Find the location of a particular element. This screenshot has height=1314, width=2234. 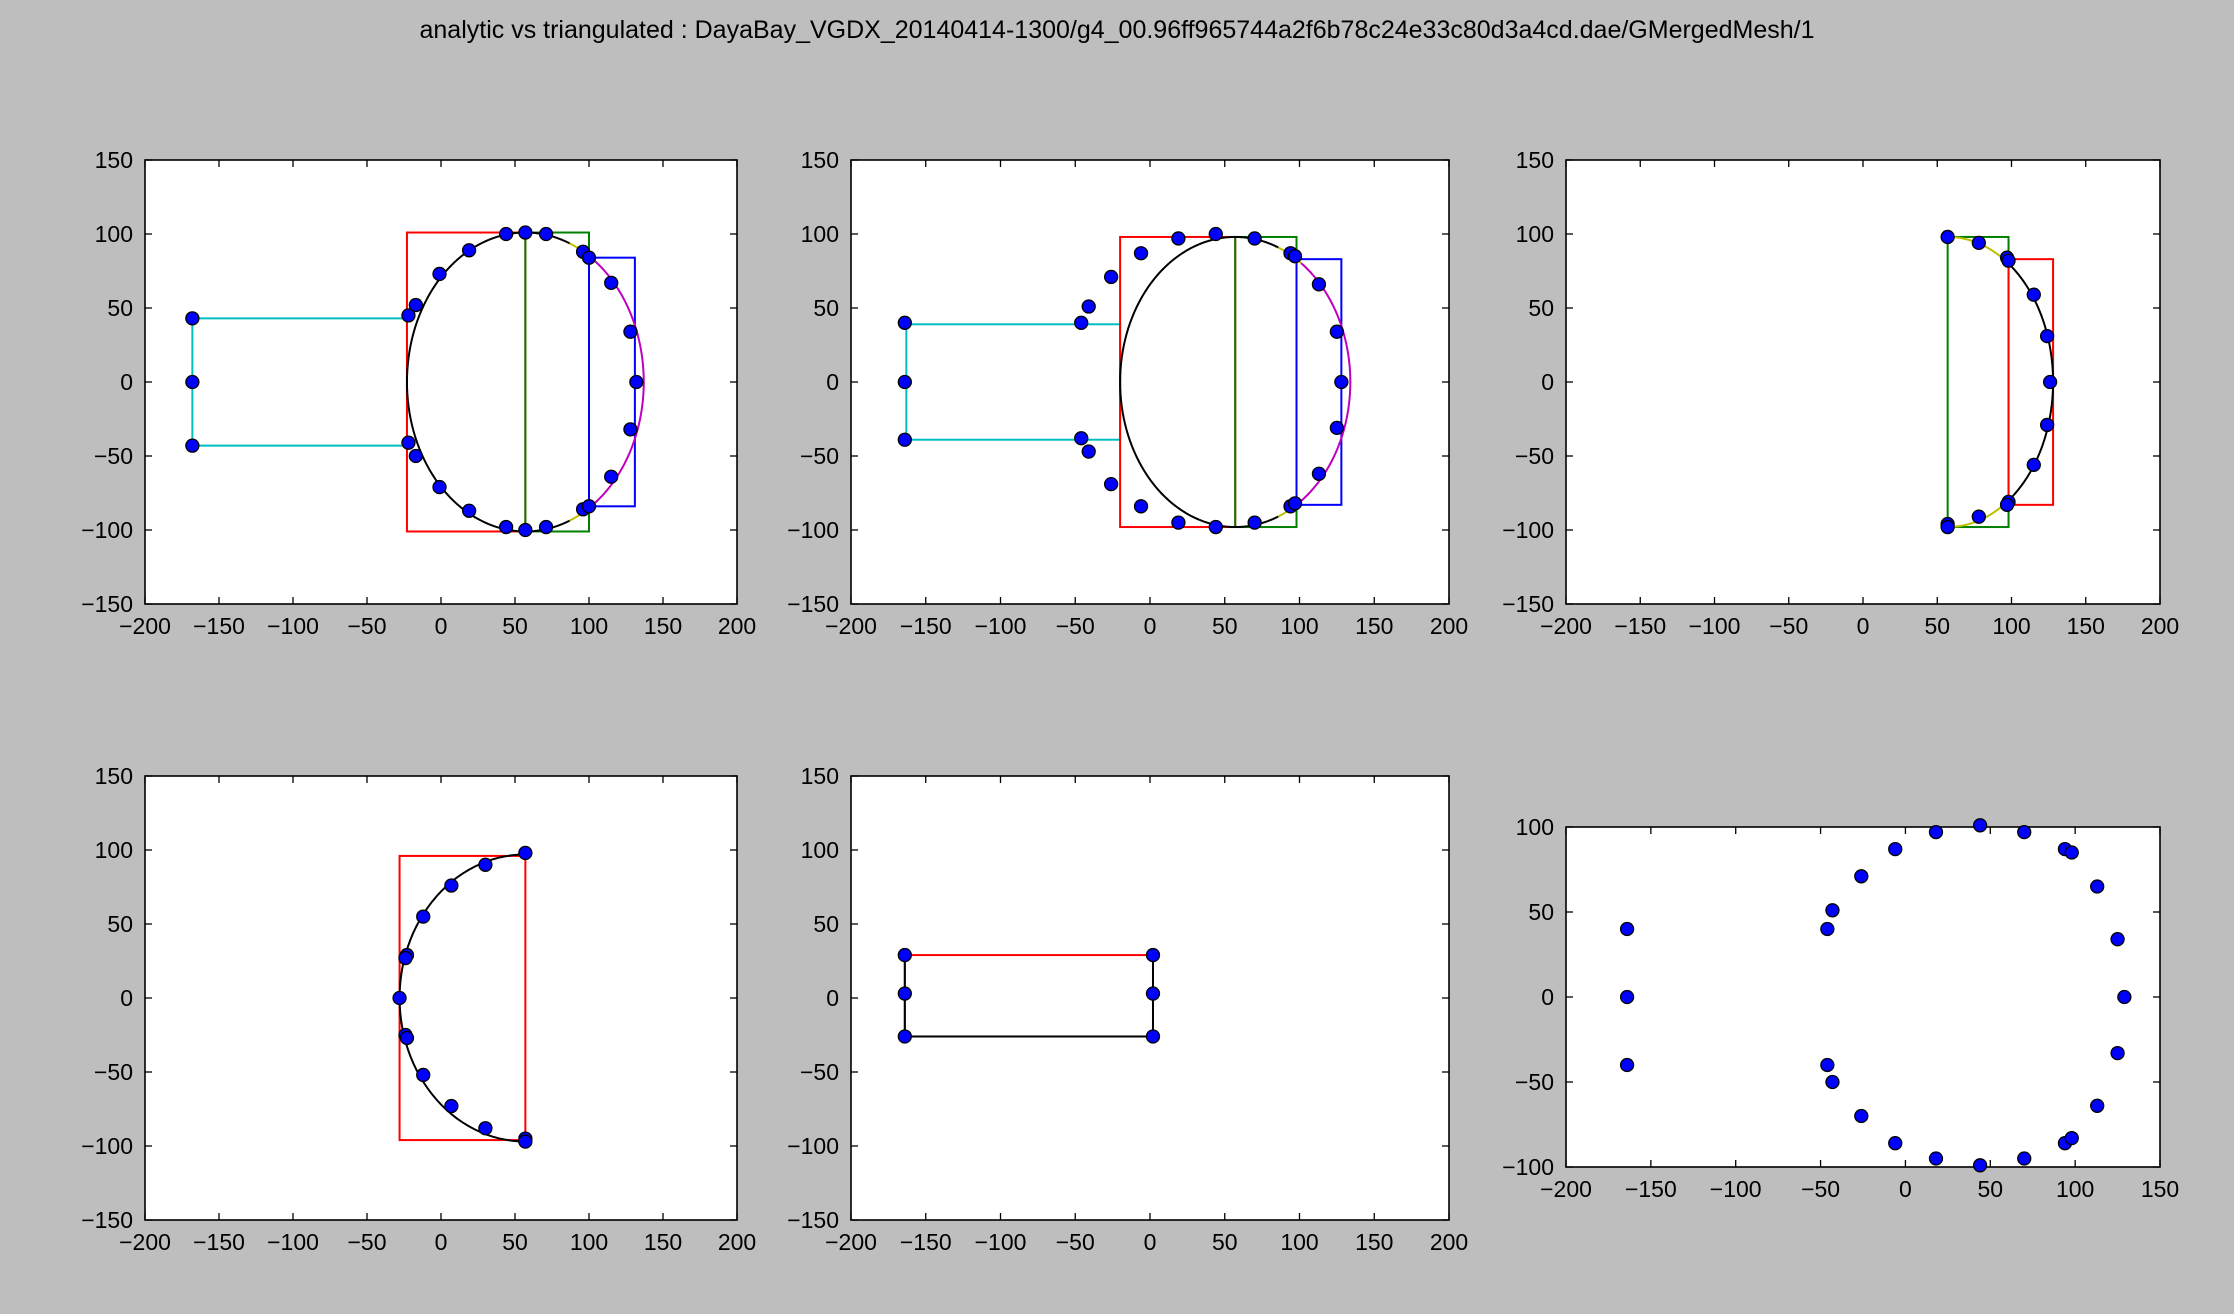

plot-area is located at coordinates (441, 382).